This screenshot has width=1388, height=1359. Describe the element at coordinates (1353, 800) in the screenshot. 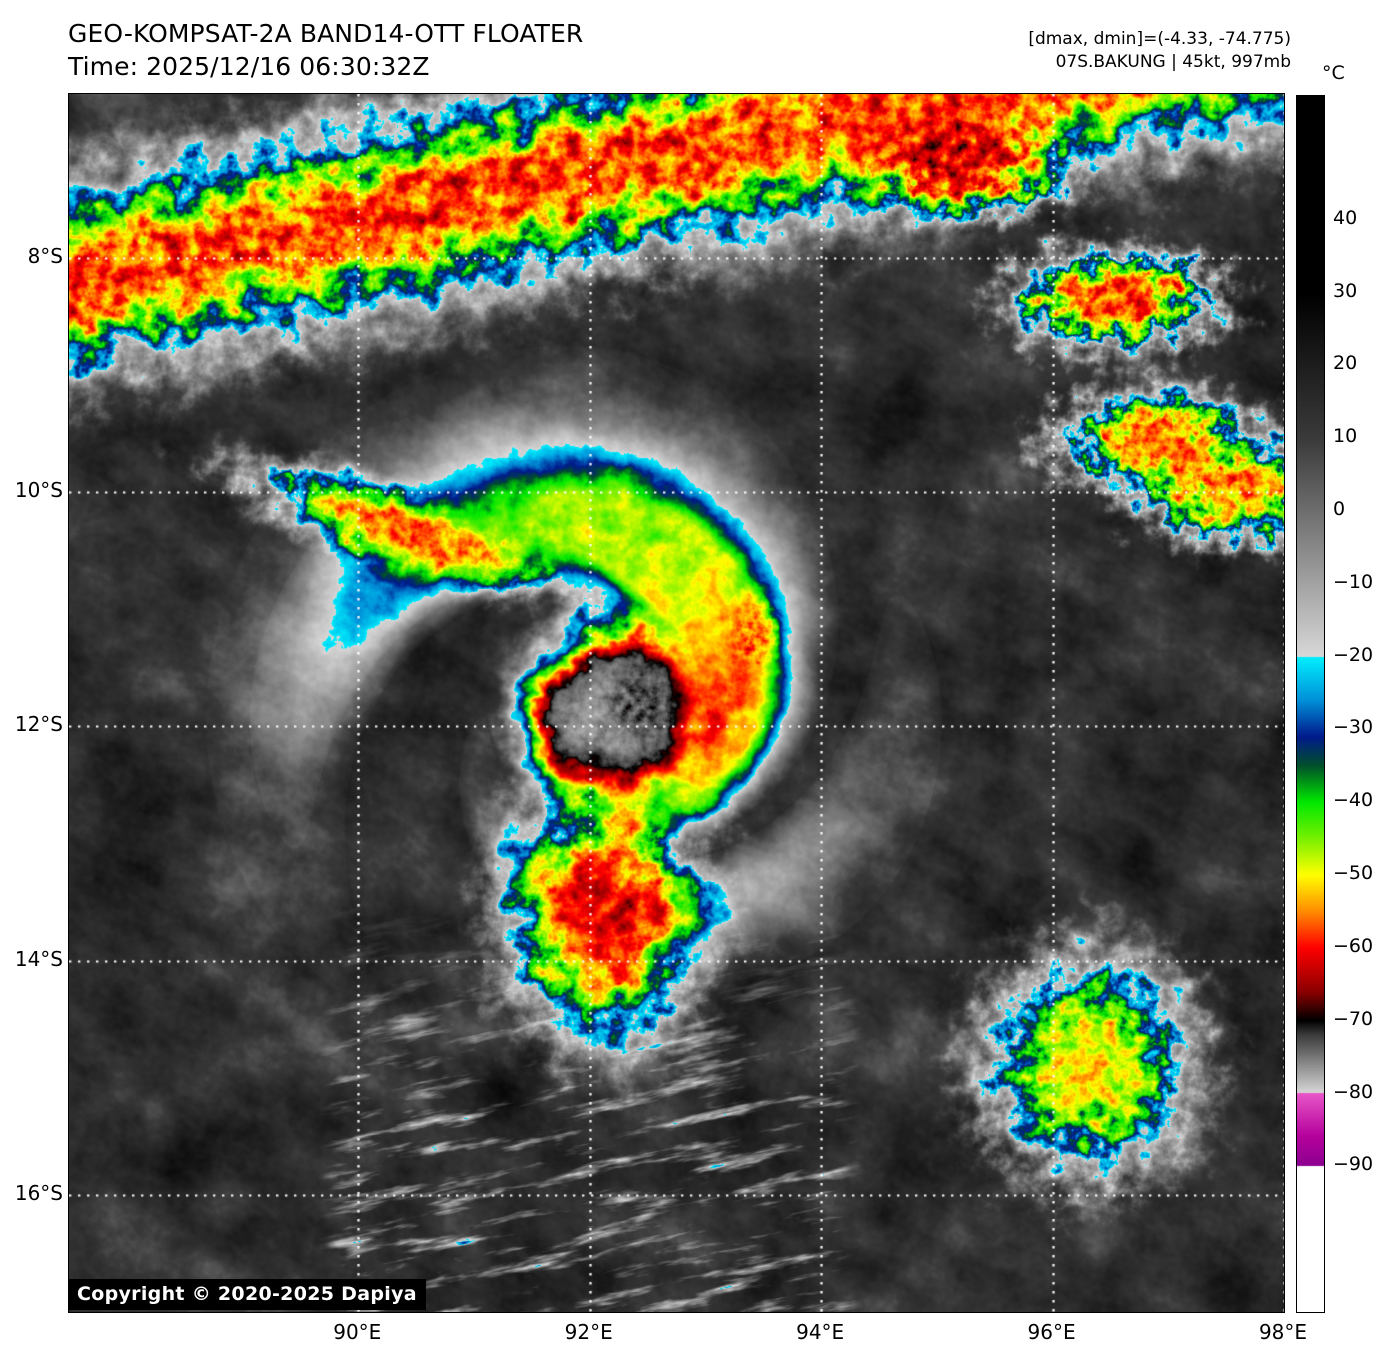

I see `colorbar-tick-8: −40` at that location.